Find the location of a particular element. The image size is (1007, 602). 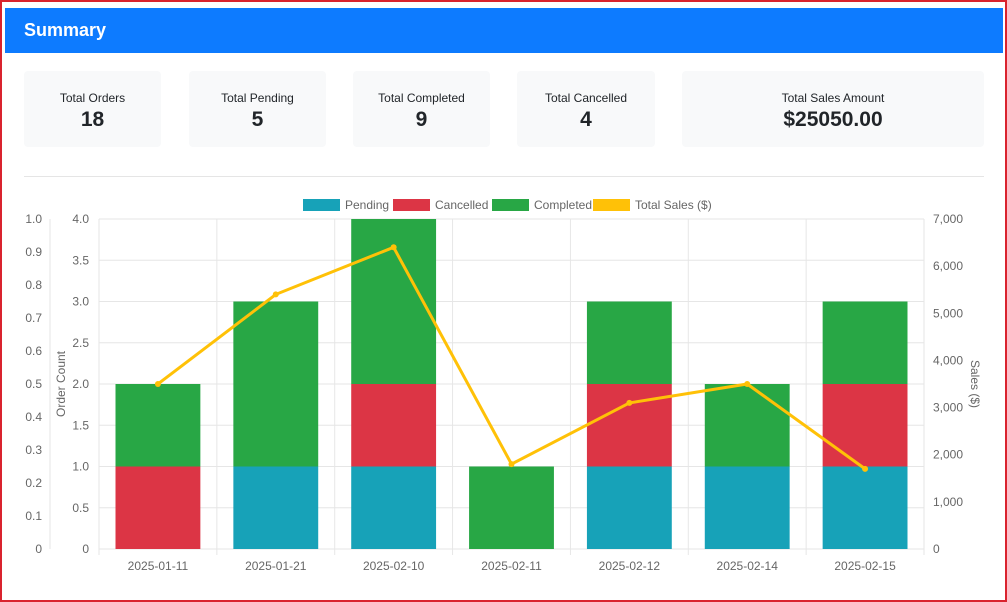

left-axis-tick-label: 1.0 is located at coordinates (33, 219).